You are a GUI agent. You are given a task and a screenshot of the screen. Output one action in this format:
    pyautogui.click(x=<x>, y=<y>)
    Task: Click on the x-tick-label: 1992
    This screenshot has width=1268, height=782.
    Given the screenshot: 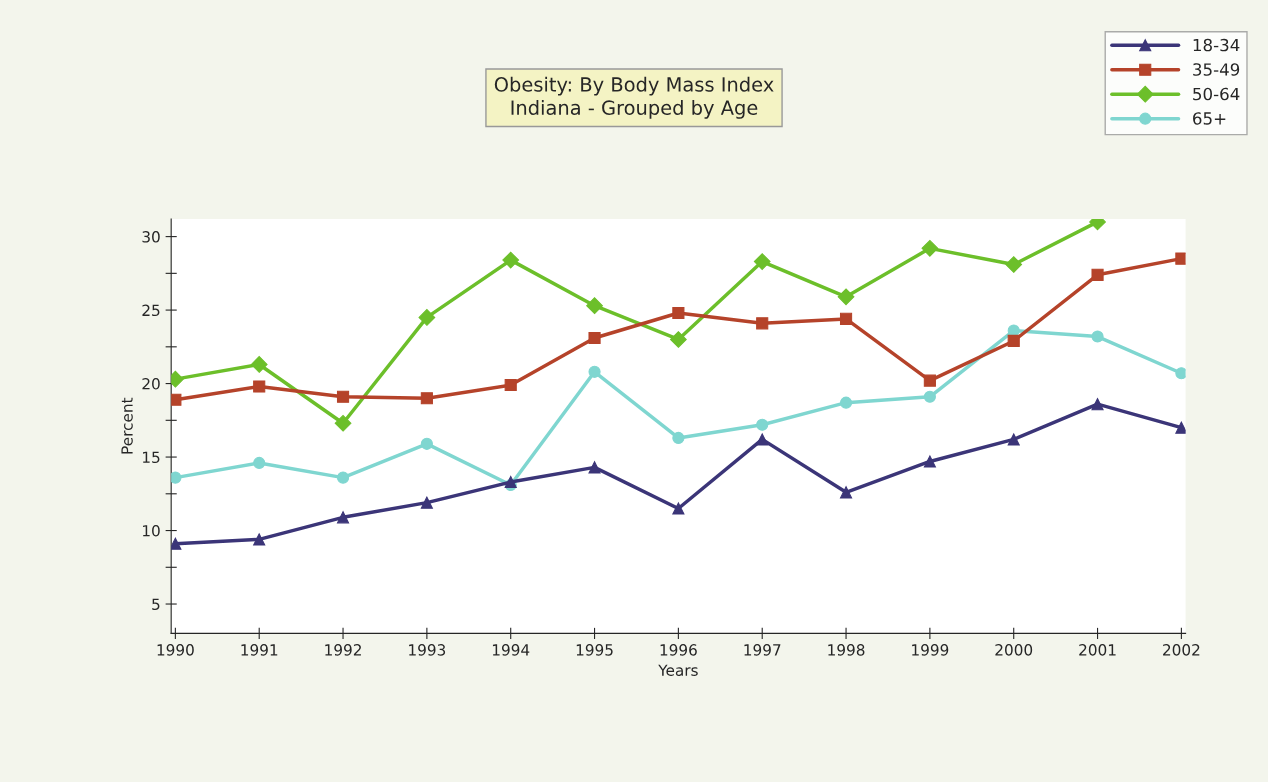 What is the action you would take?
    pyautogui.click(x=343, y=650)
    